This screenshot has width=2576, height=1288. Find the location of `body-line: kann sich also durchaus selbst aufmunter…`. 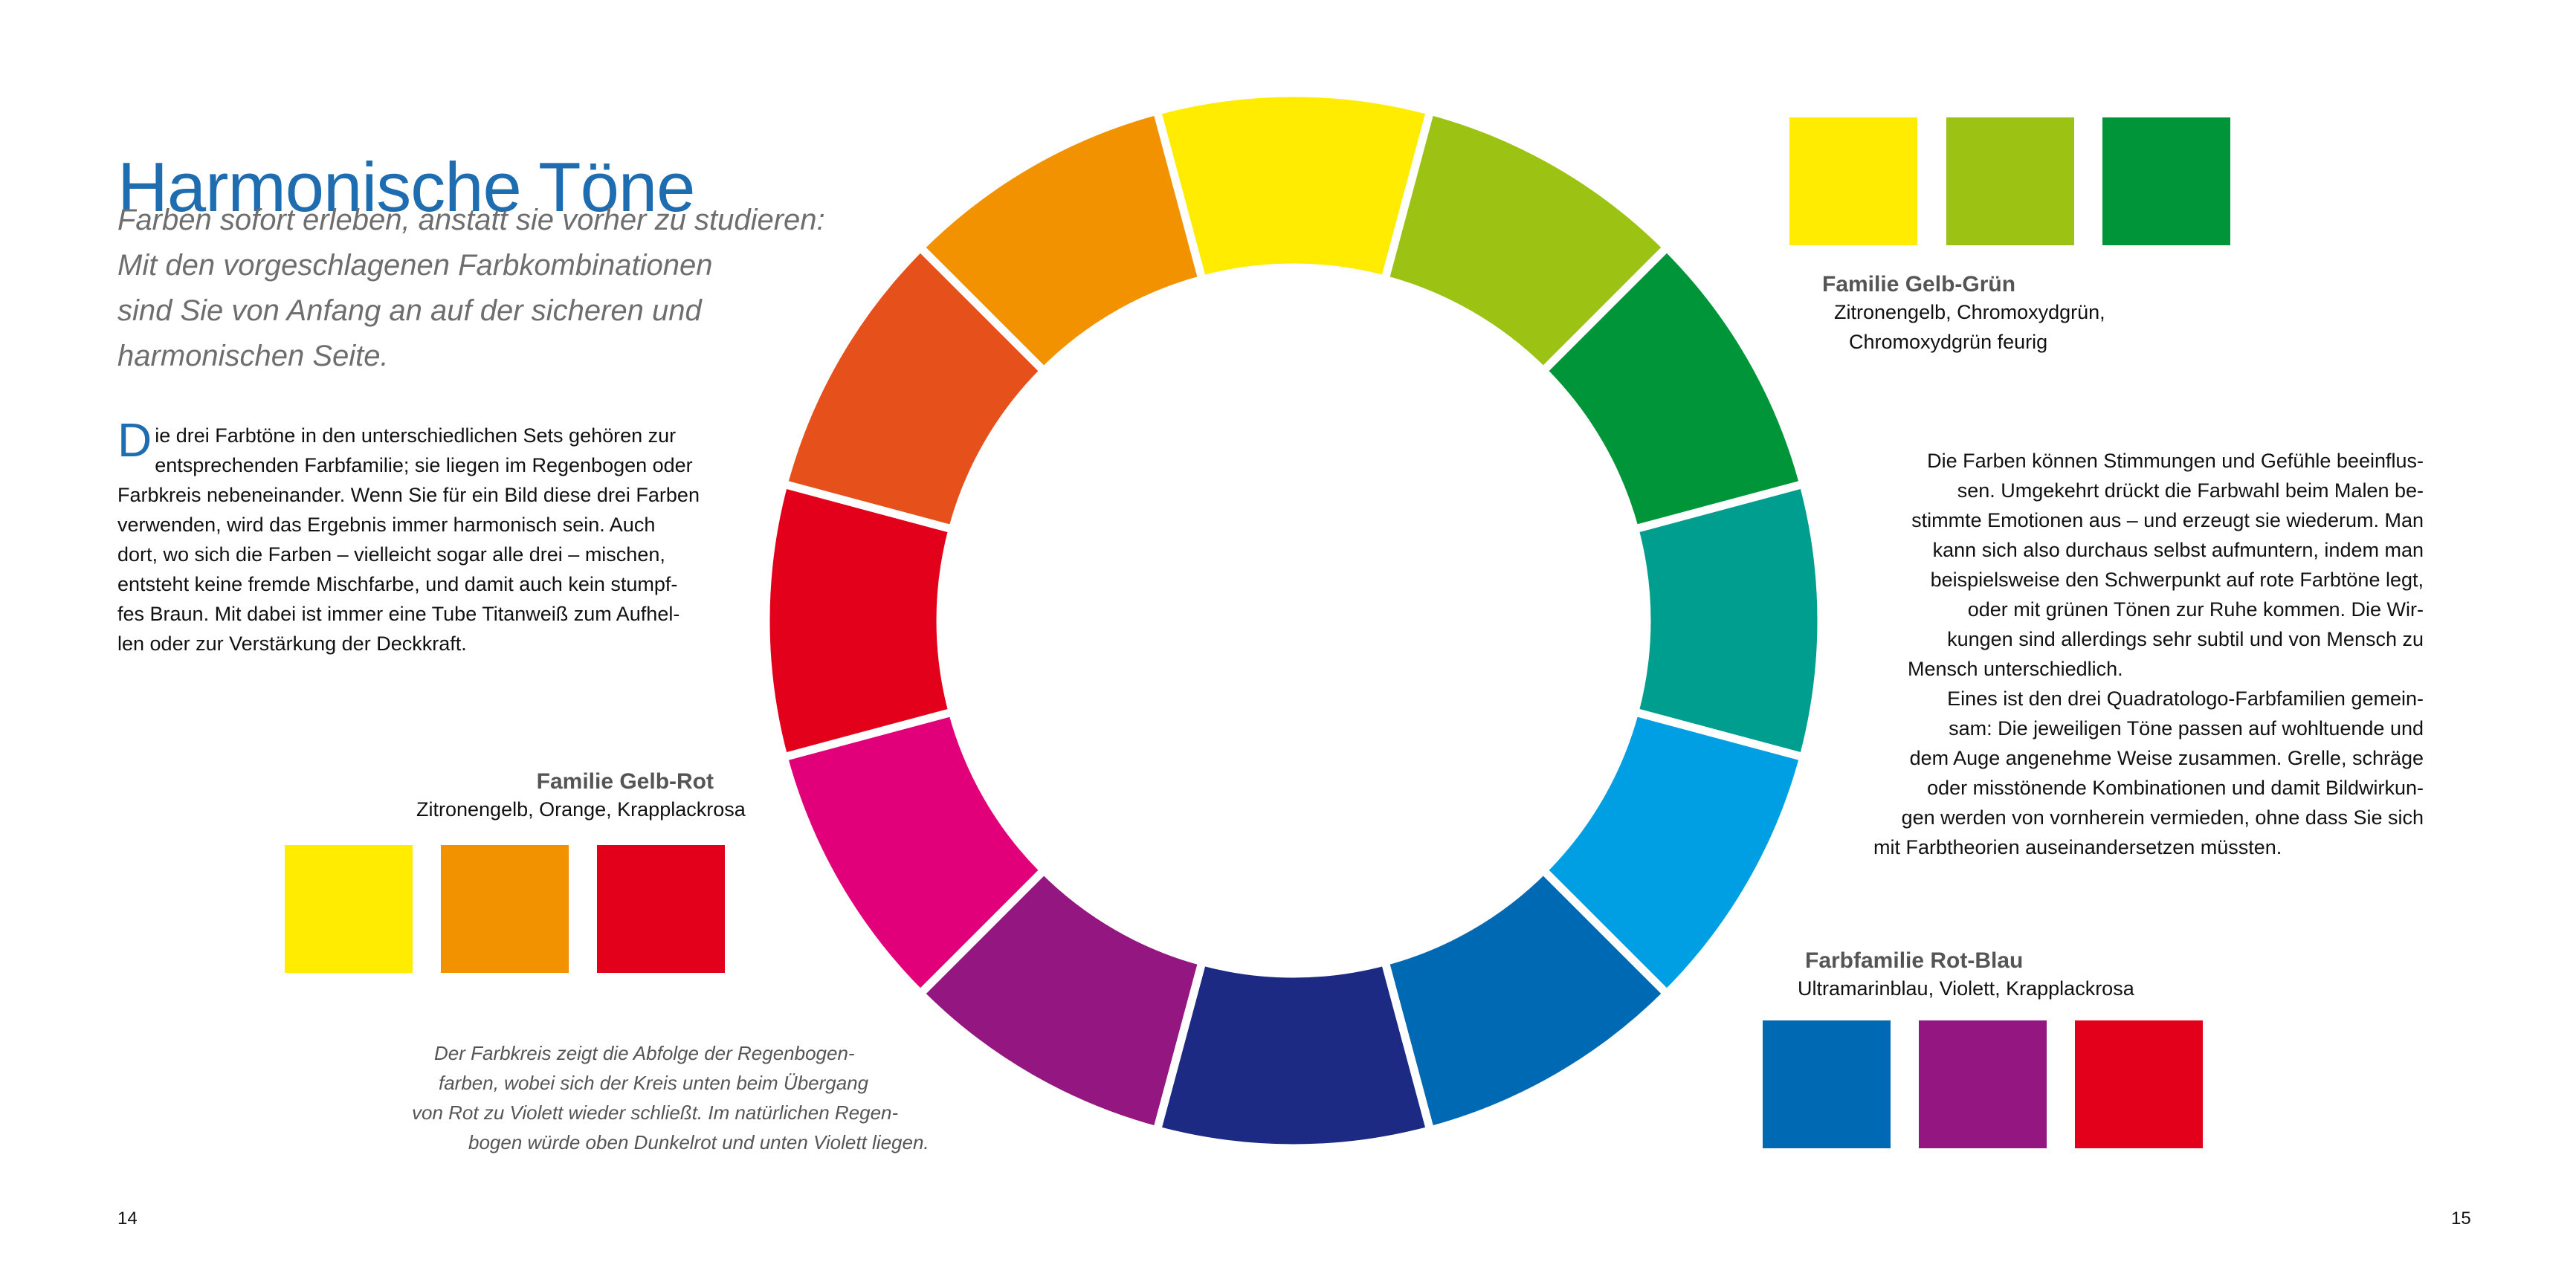

body-line: kann sich also durchaus selbst aufmunter… is located at coordinates (2178, 550).